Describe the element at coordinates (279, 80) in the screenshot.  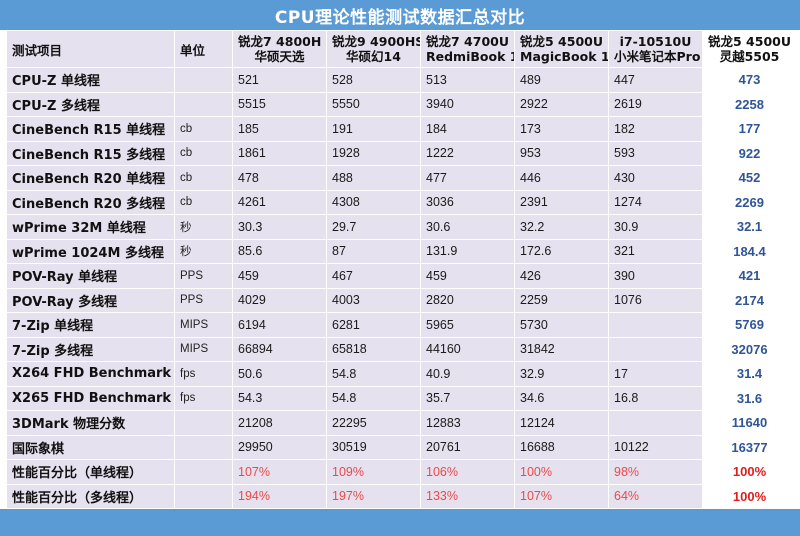
I see `value-cell: 521` at that location.